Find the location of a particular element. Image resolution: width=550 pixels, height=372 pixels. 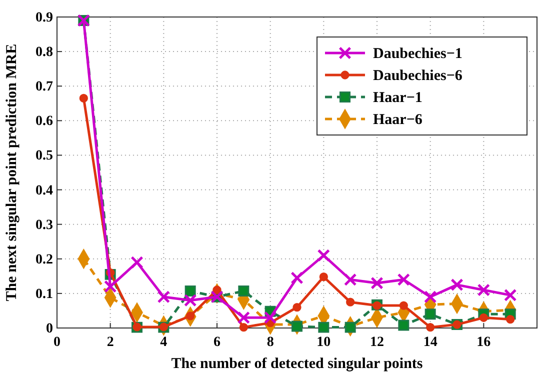

y-tick-label: 0.7 is located at coordinates (44, 87).